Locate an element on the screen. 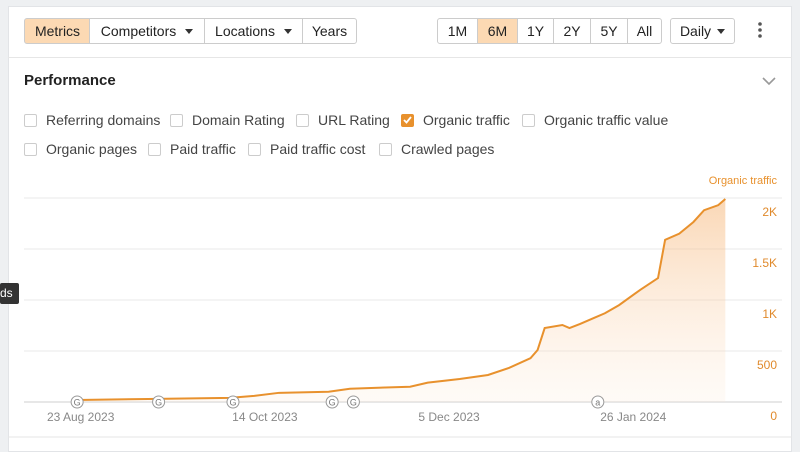  x-tick-label: 23 Aug 2023 is located at coordinates (81, 417).